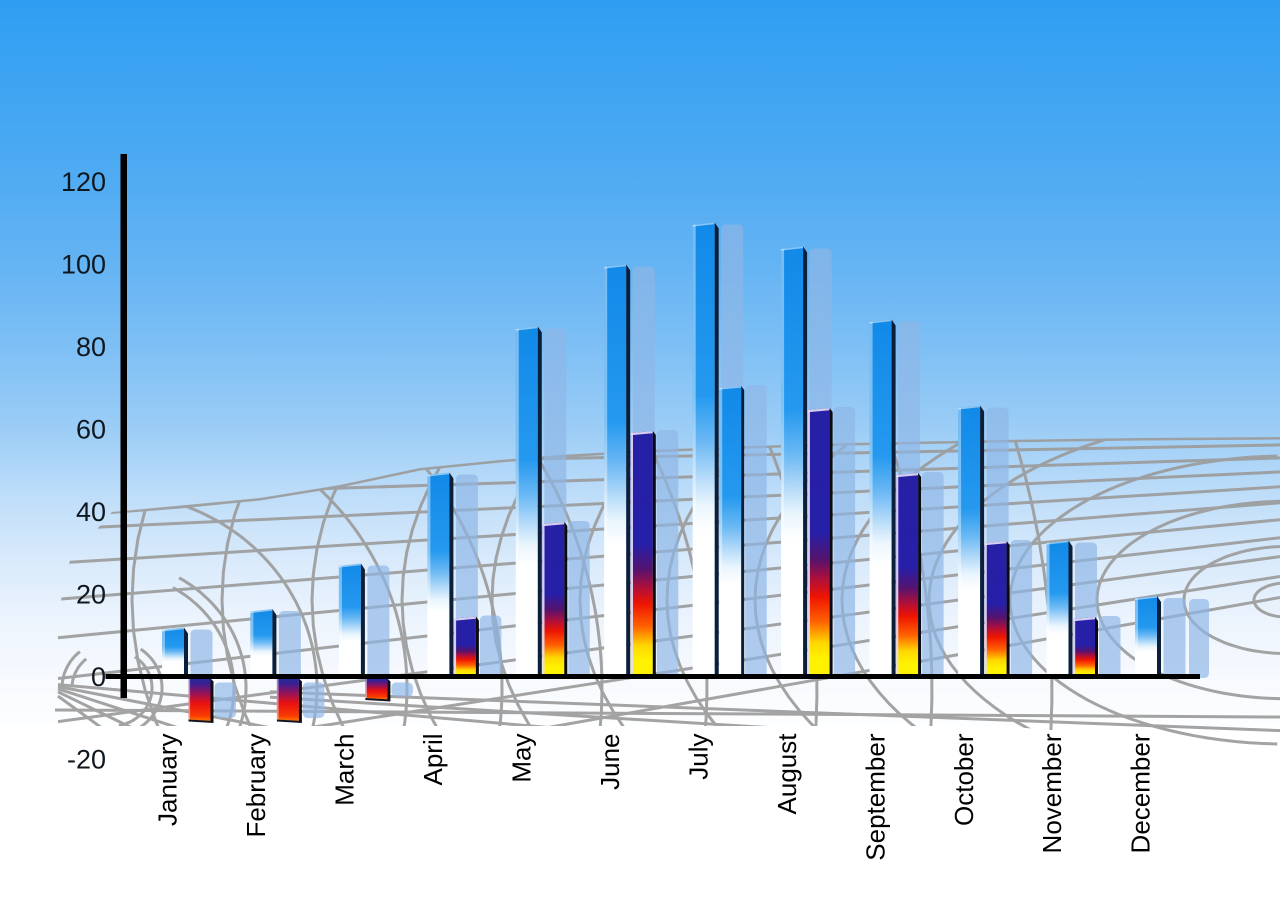 This screenshot has height=910, width=1280. I want to click on svg-text: October, so click(964, 779).